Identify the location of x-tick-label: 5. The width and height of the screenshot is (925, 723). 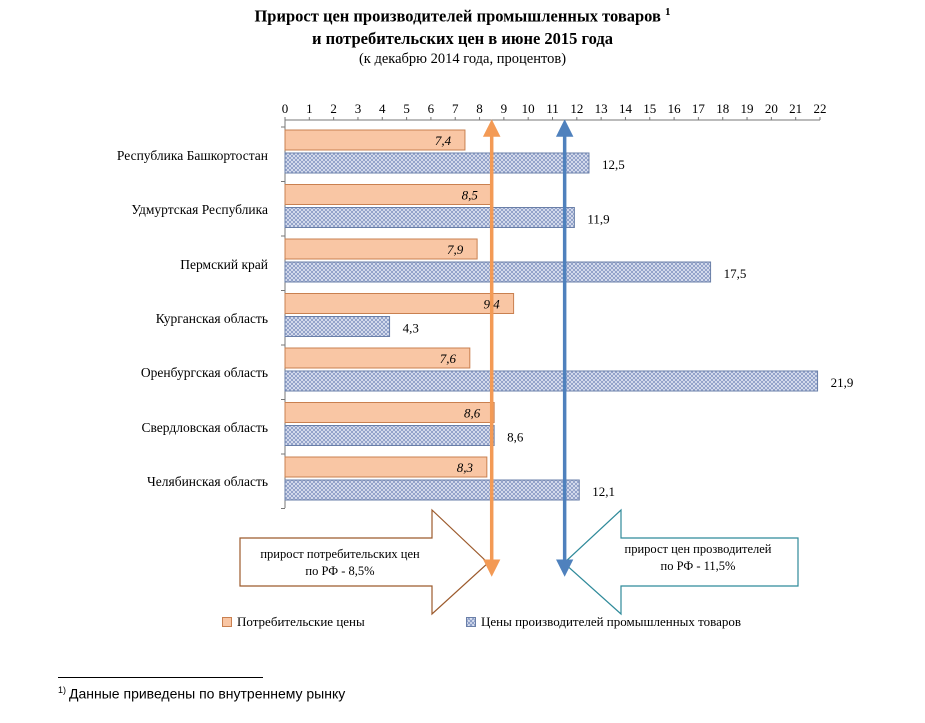
(406, 108).